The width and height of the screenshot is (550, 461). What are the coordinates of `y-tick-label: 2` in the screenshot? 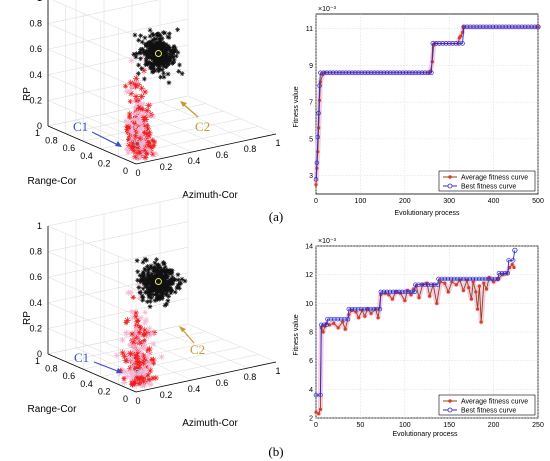 It's located at (311, 419).